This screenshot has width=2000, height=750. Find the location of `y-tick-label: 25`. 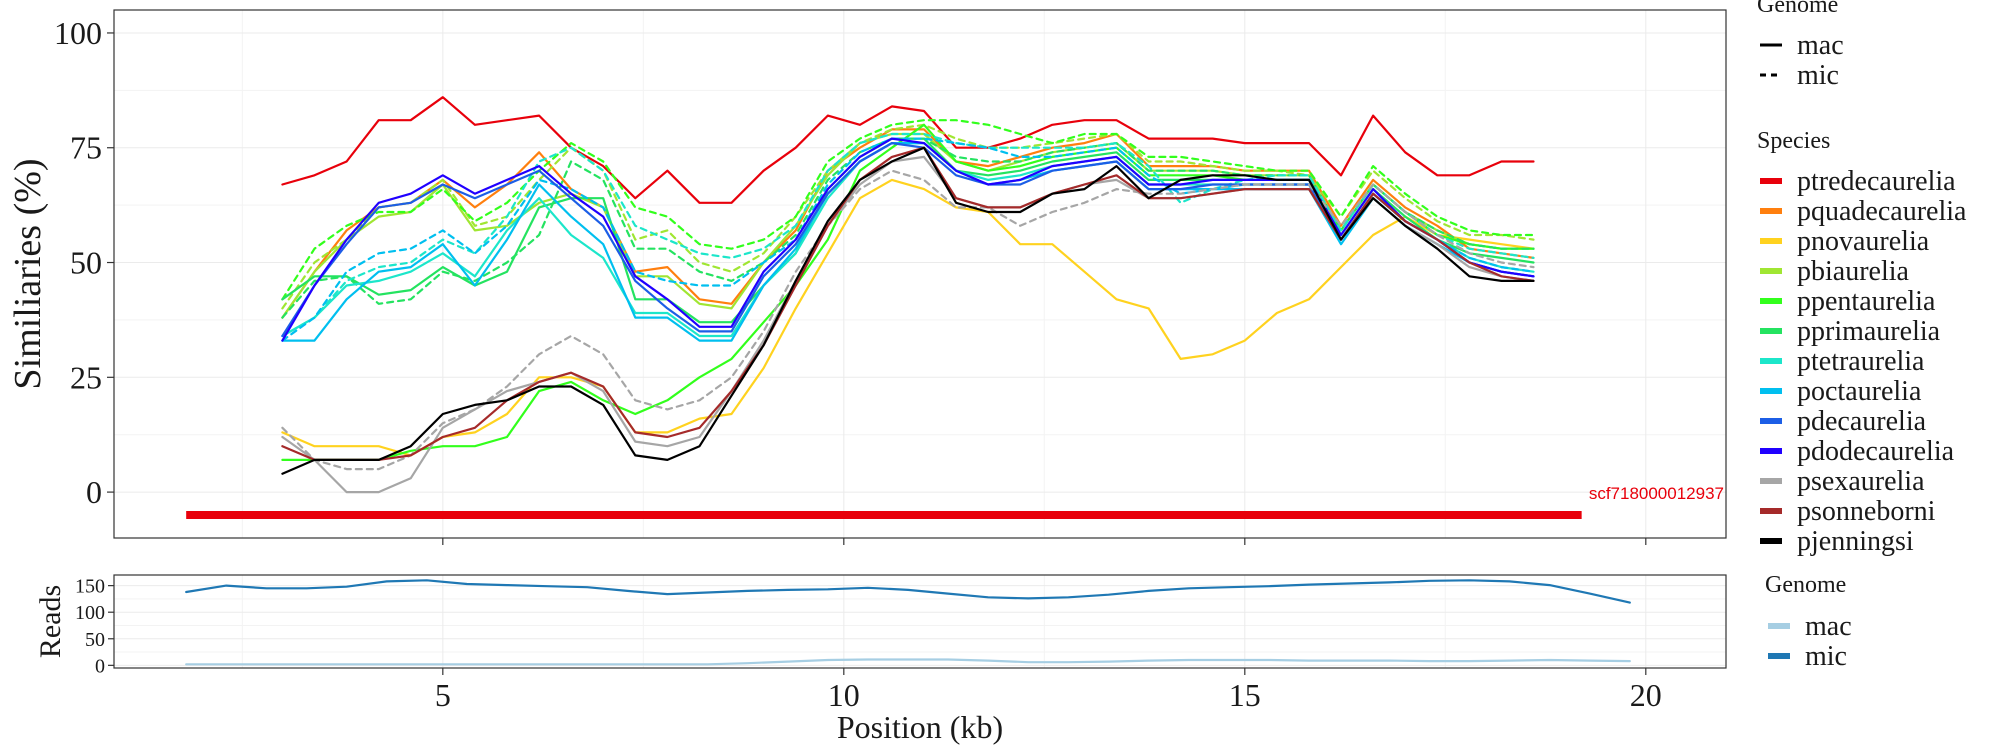

y-tick-label: 25 is located at coordinates (86, 377).